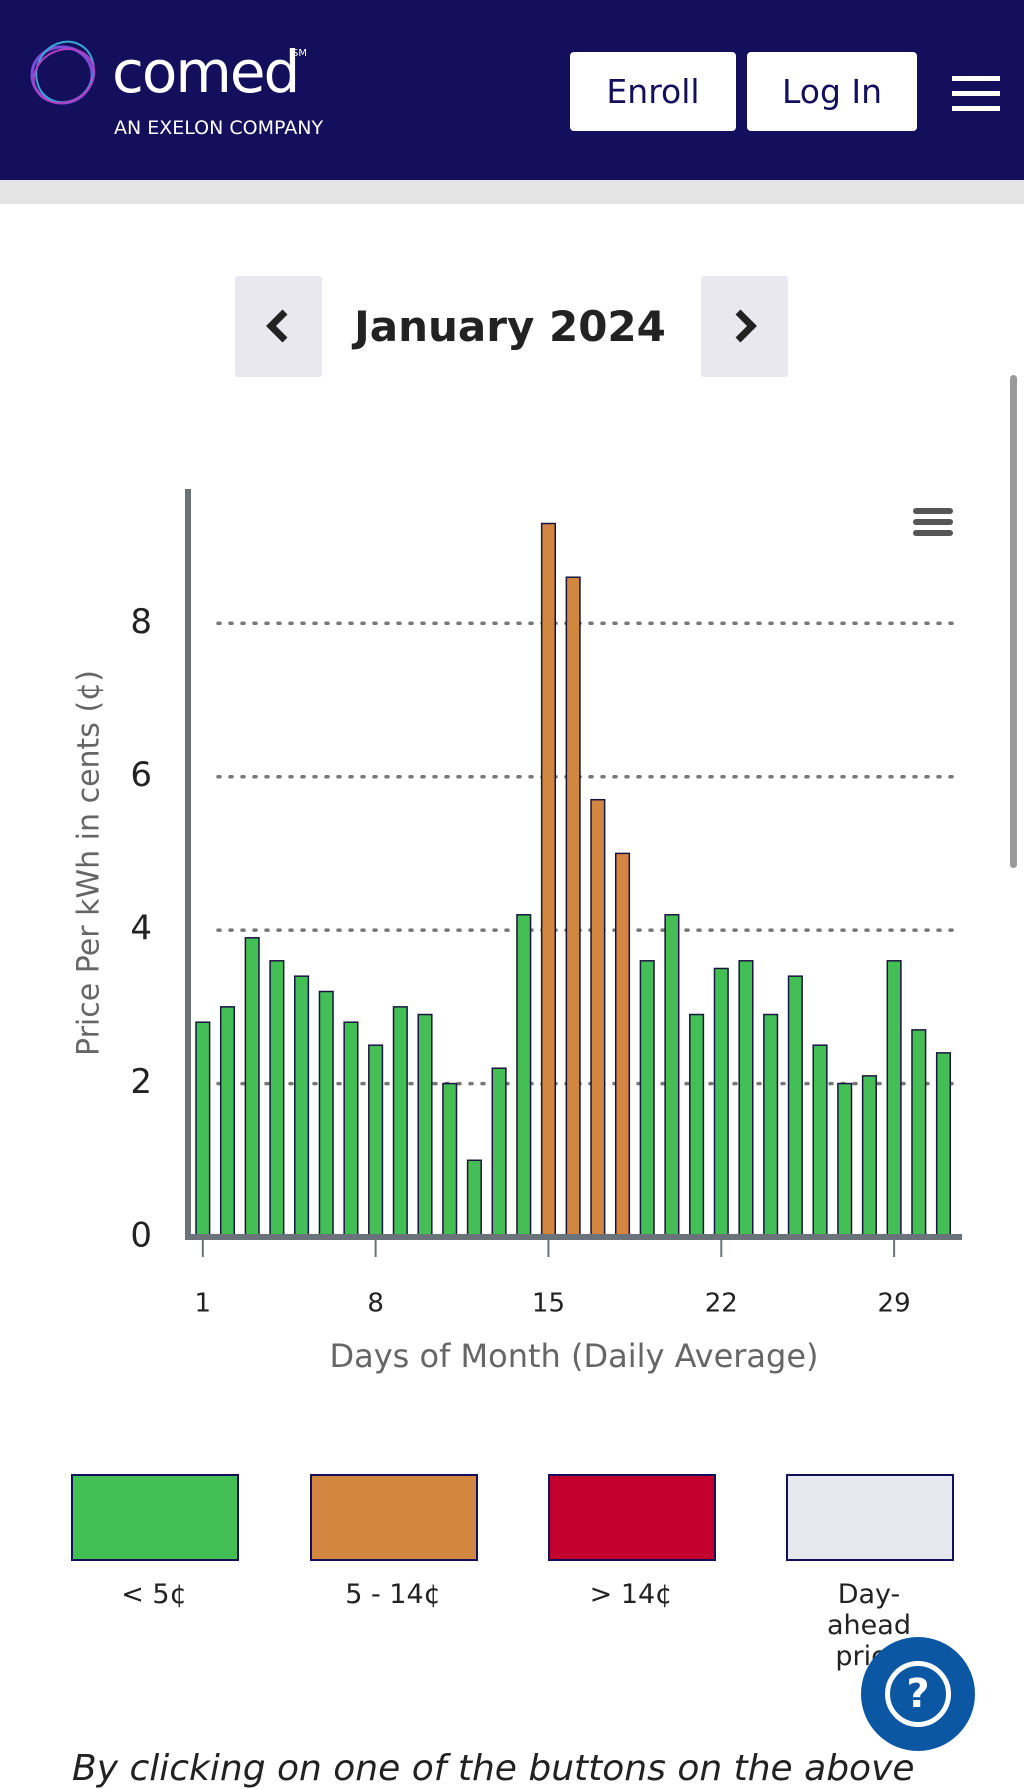 This screenshot has height=1789, width=1024. Describe the element at coordinates (512, 90) in the screenshot. I see `header: comed SM AN EXELON COMPANY Enroll Log In` at that location.